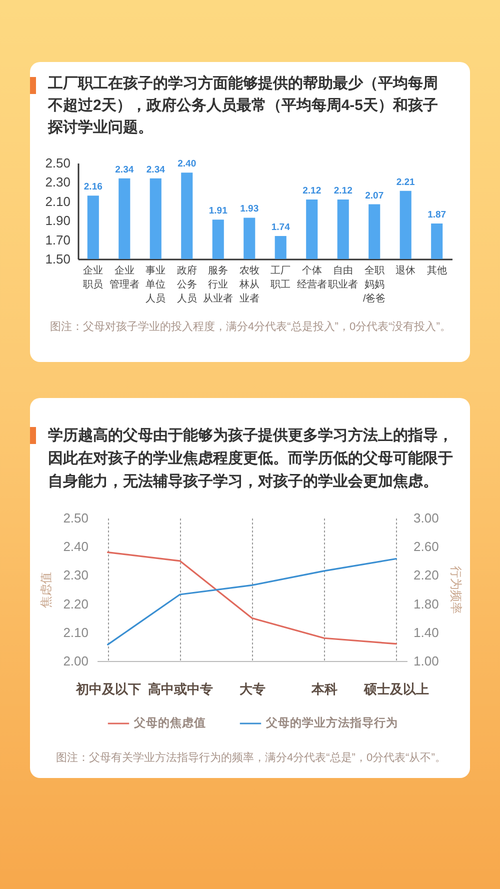 This screenshot has height=889, width=500. Describe the element at coordinates (406, 270) in the screenshot. I see `x-tick-label: 退休` at that location.